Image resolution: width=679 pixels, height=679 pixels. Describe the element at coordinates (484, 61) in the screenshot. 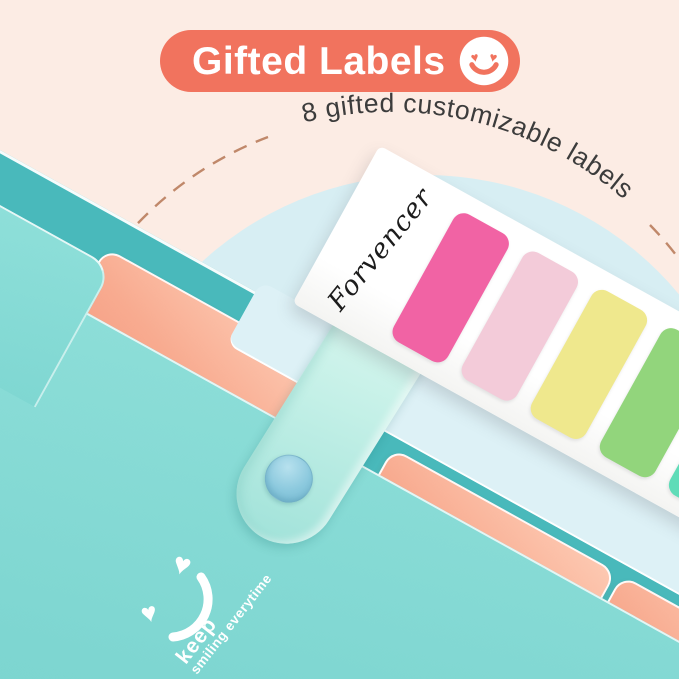

I see `badge-smiley-icon: ♥ ♥` at that location.